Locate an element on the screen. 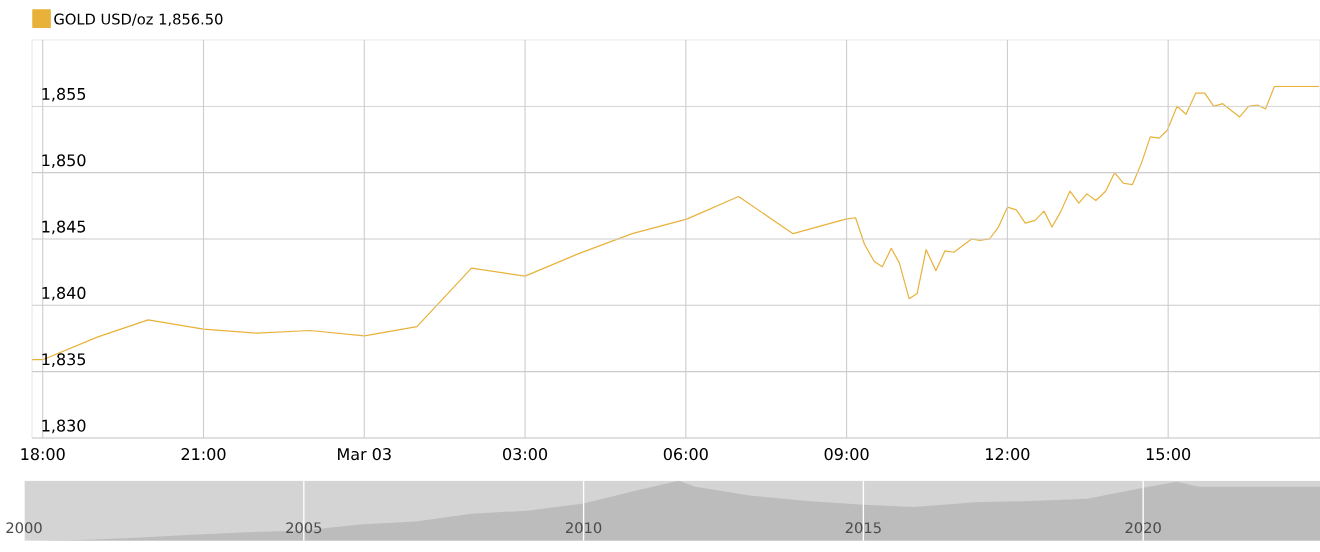 The width and height of the screenshot is (1320, 552). y-tick-label: 1,835 is located at coordinates (64, 360).